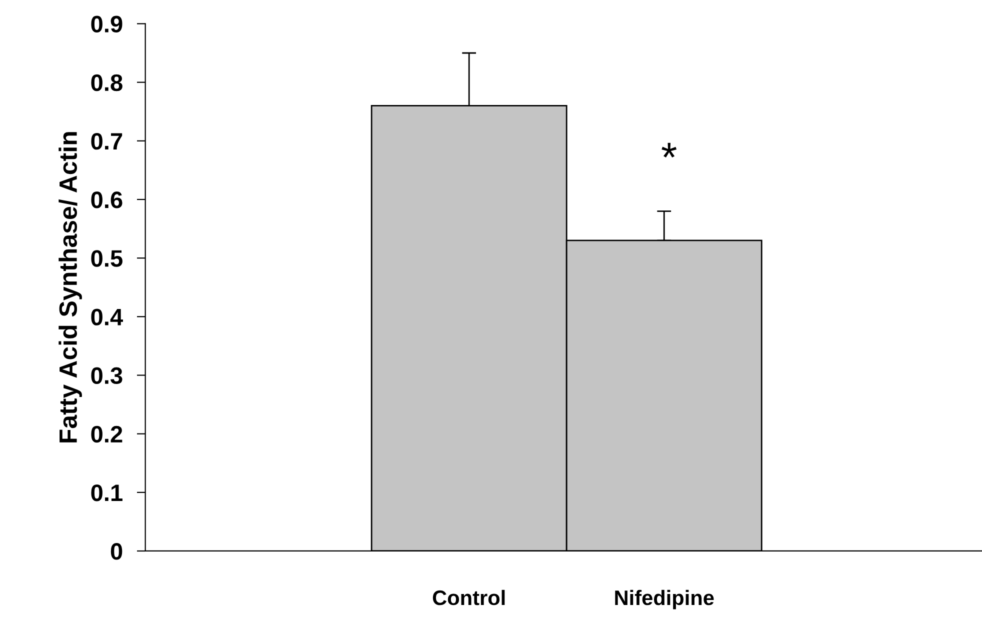 Image resolution: width=982 pixels, height=624 pixels. I want to click on y-tick-label: 0.9, so click(106, 24).